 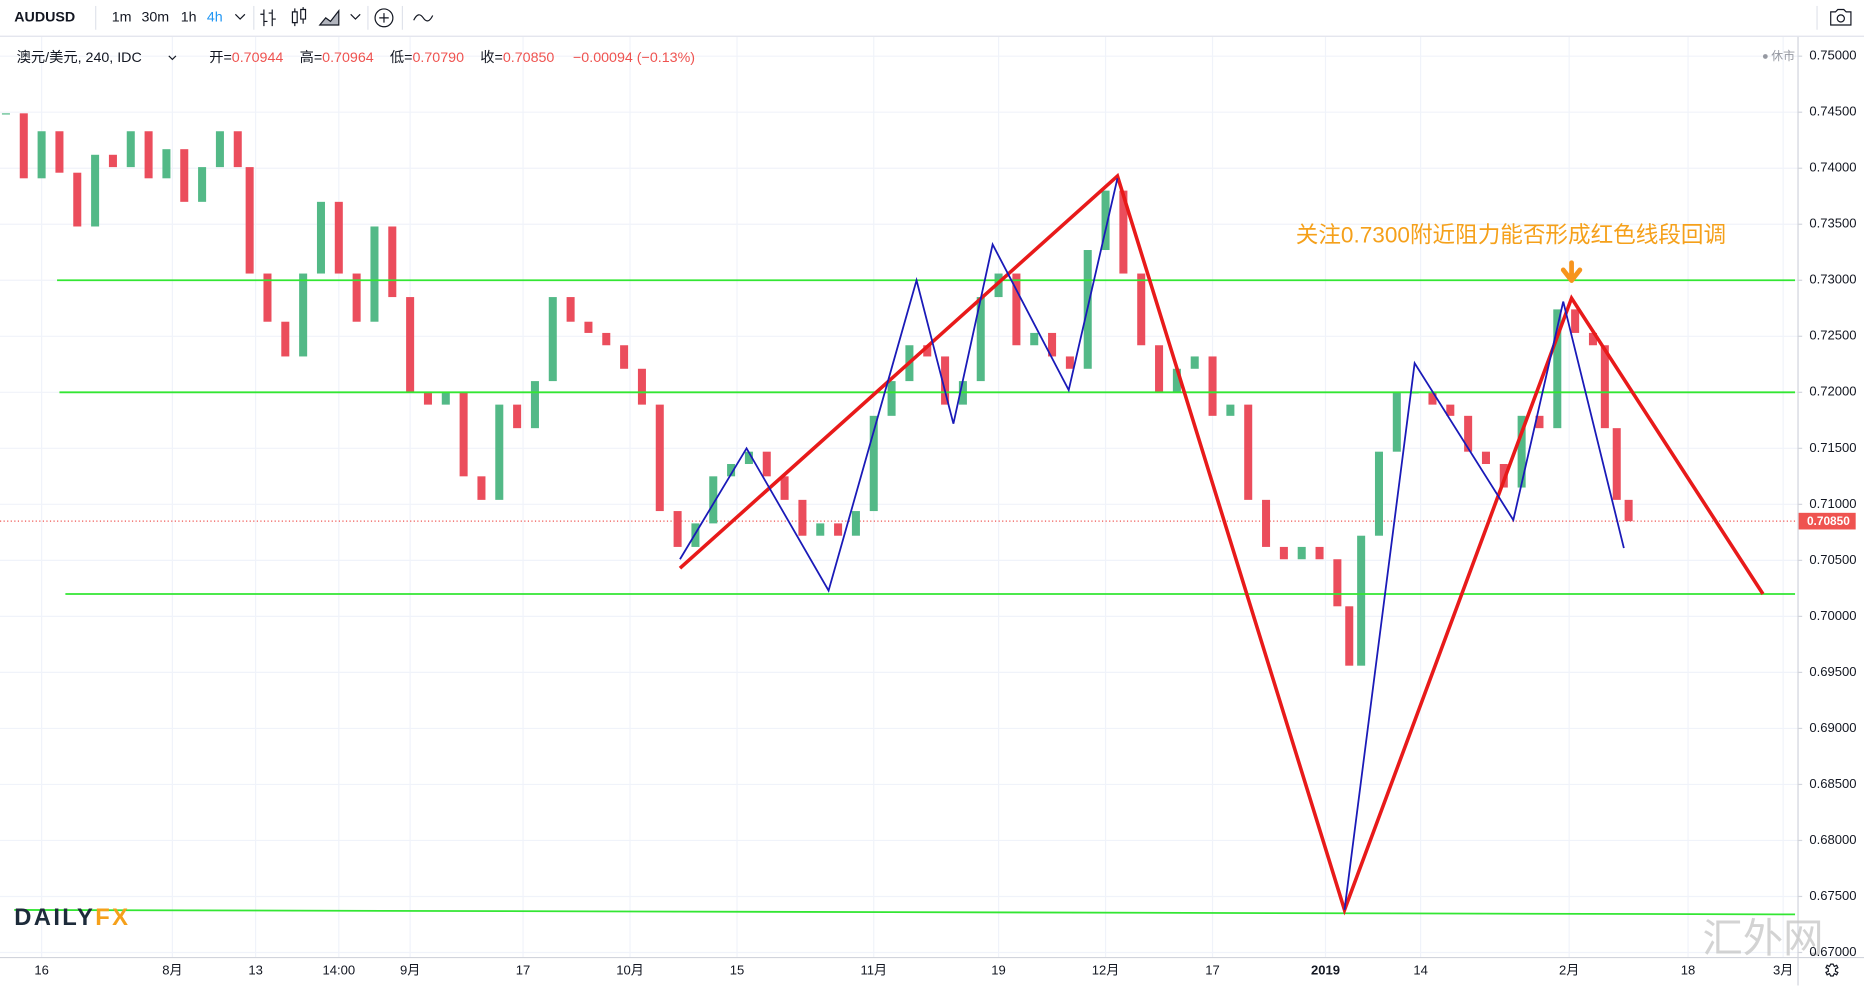 I want to click on y-tick-label: 0.74000, so click(x=1832, y=167).